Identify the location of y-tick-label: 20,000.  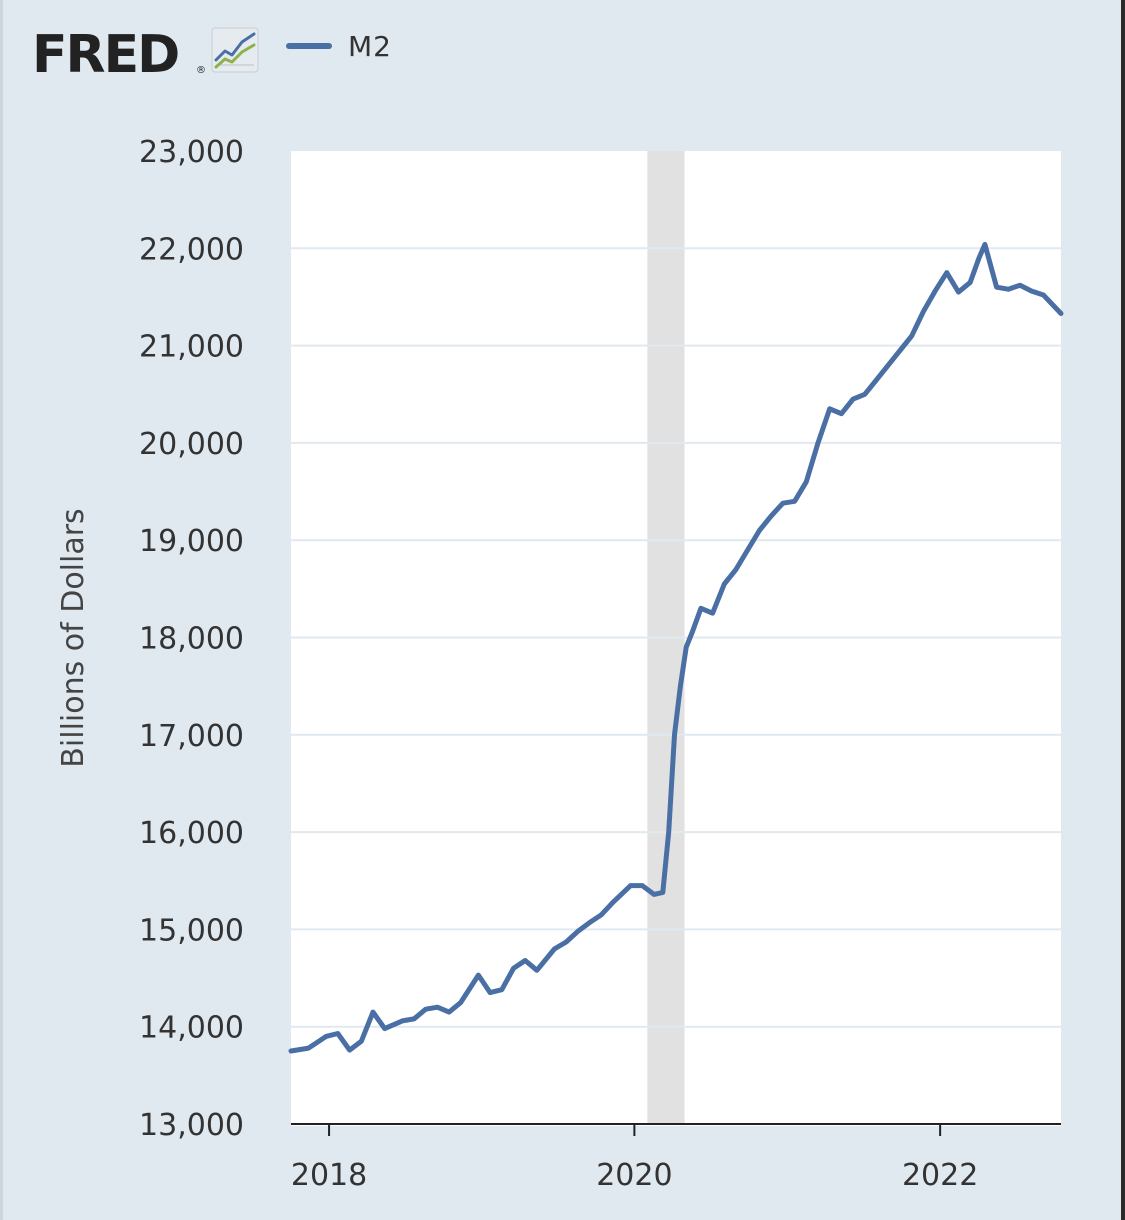
(191, 444).